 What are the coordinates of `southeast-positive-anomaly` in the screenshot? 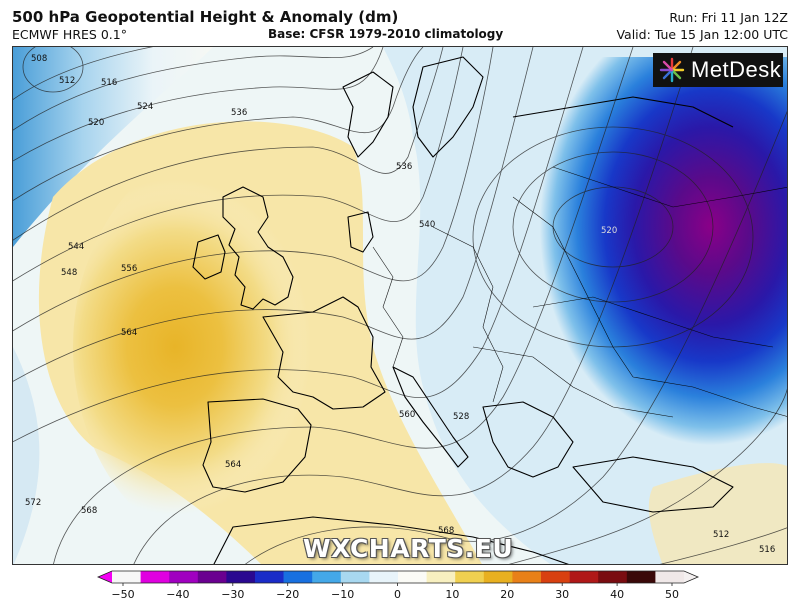 It's located at (717, 513).